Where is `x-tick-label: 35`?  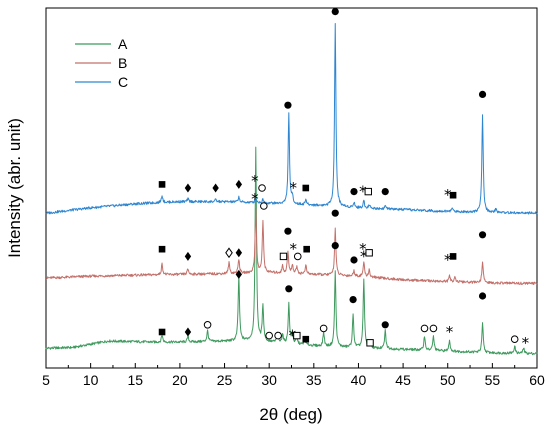
x-tick-label: 35 is located at coordinates (314, 380).